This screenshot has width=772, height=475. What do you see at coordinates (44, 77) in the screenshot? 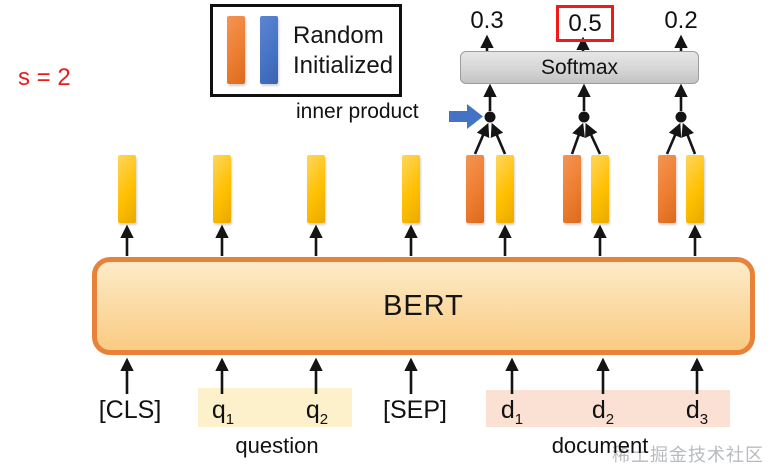
I see `s-value-label: s = 2` at bounding box center [44, 77].